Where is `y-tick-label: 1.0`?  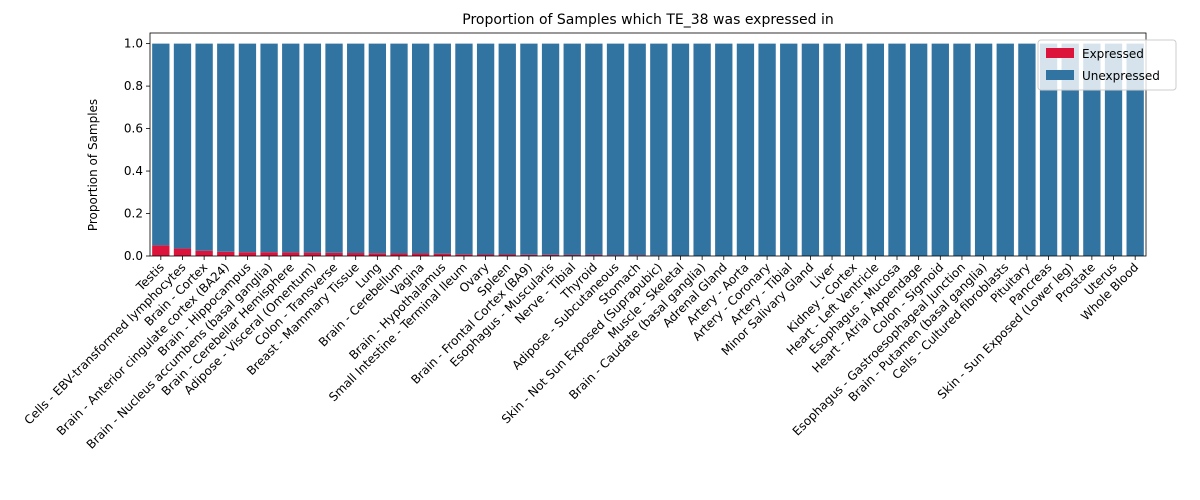 y-tick-label: 1.0 is located at coordinates (133, 44).